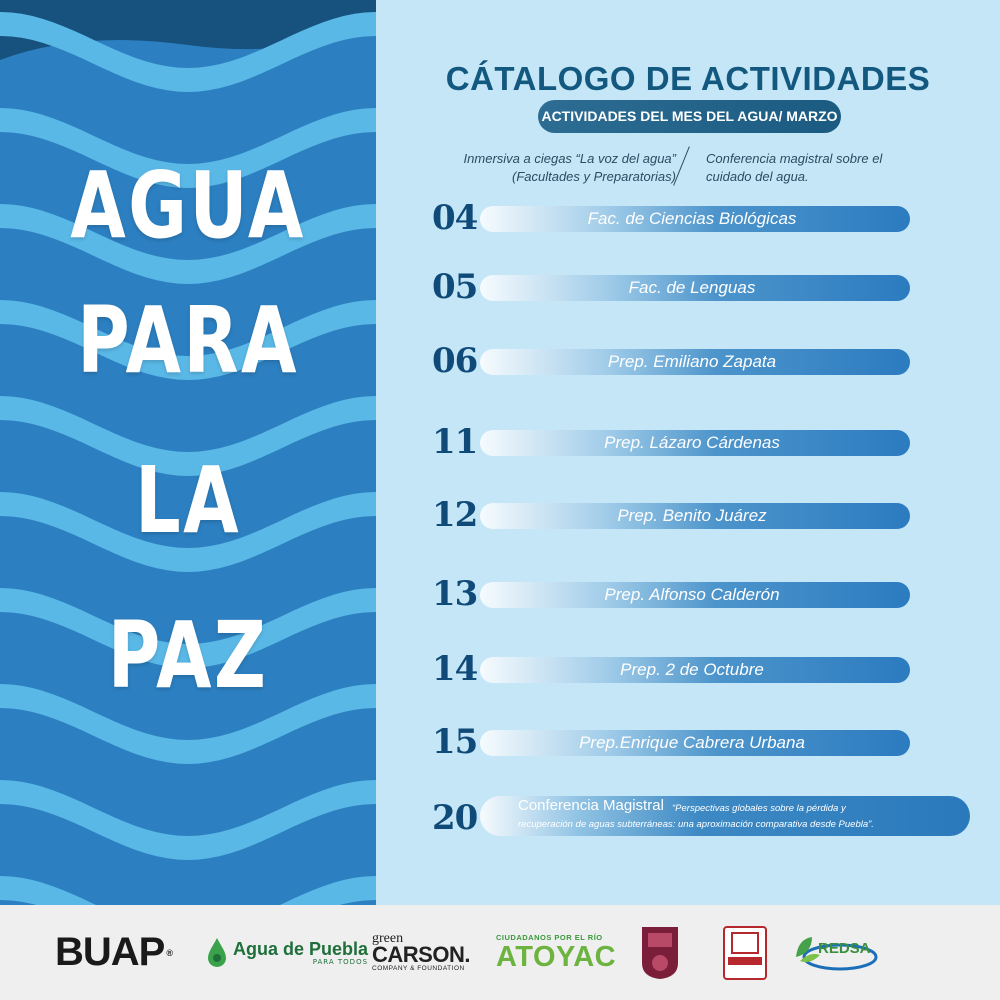  I want to click on ipn-shield-icon, so click(660, 952).